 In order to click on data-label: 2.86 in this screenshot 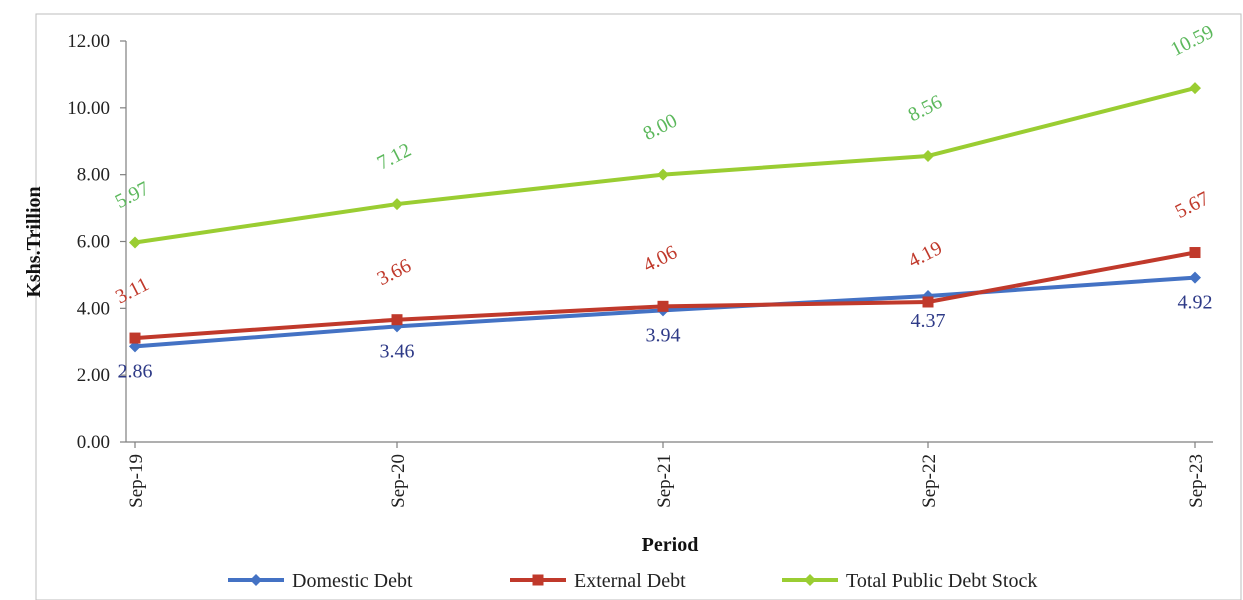, I will do `click(135, 371)`.